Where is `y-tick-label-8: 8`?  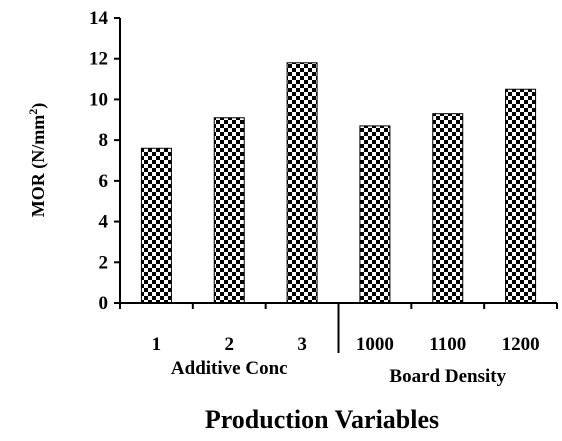 y-tick-label-8: 8 is located at coordinates (104, 140).